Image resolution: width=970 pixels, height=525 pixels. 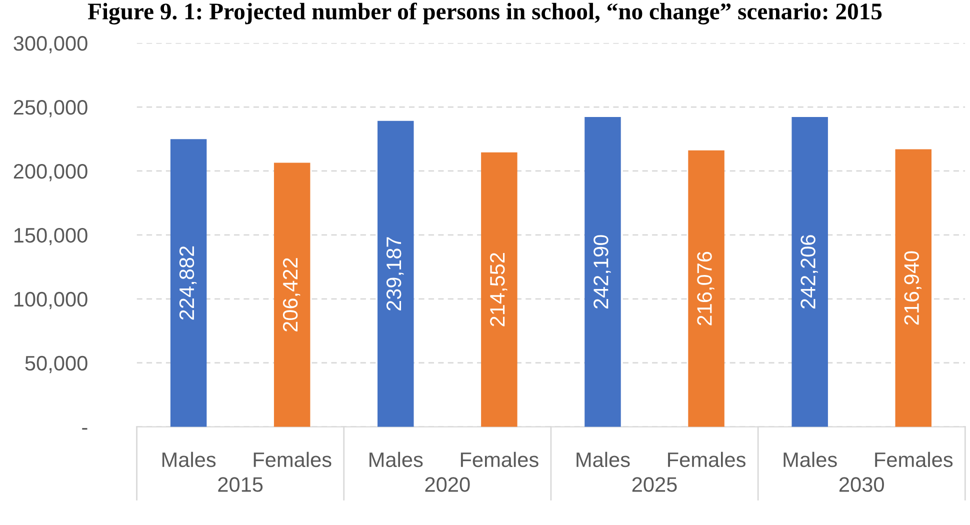 I want to click on data-label: 216,940, so click(x=913, y=288).